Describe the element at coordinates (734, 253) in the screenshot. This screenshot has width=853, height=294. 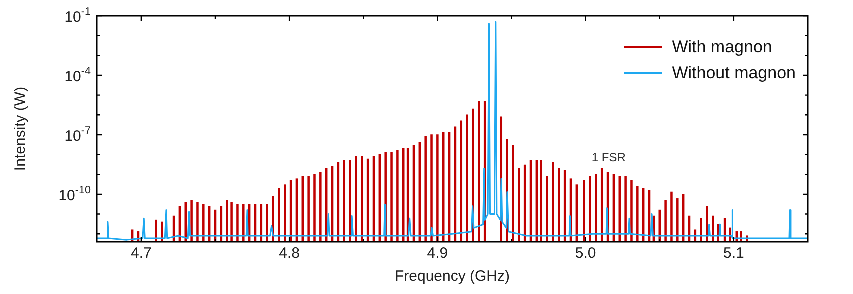
I see `x-tick-label: 5.1` at that location.